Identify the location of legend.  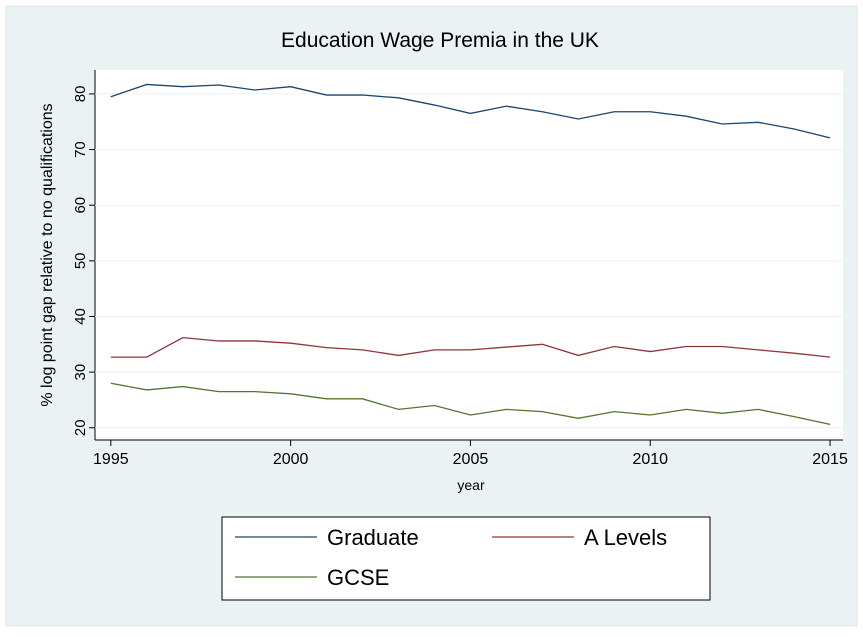
(466, 558).